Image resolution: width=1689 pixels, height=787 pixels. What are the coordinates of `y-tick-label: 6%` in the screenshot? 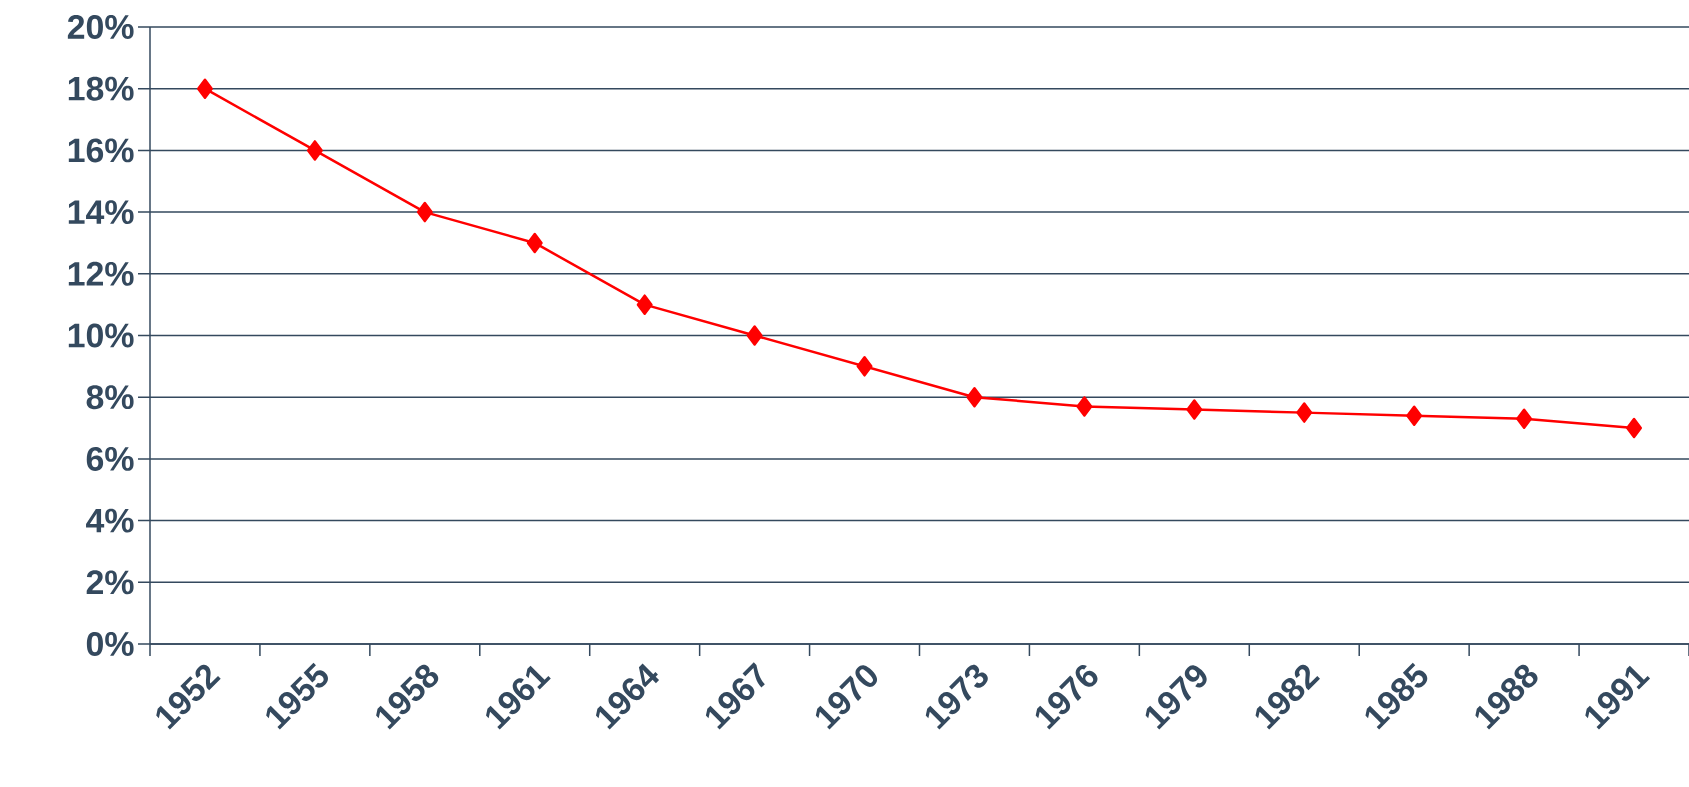 It's located at (110, 458).